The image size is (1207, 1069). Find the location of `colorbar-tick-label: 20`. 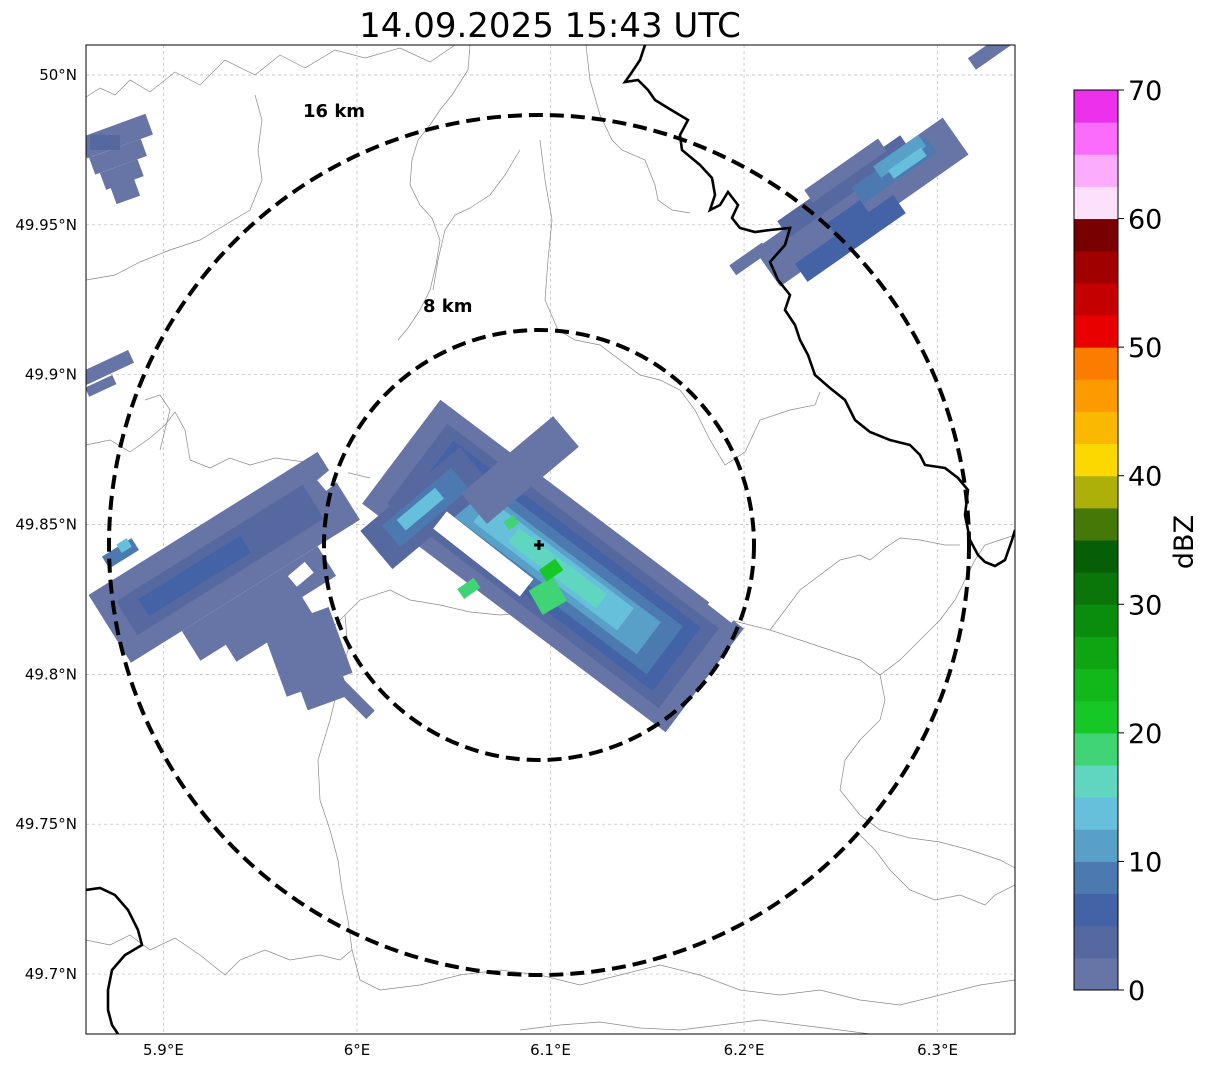

colorbar-tick-label: 20 is located at coordinates (1145, 734).